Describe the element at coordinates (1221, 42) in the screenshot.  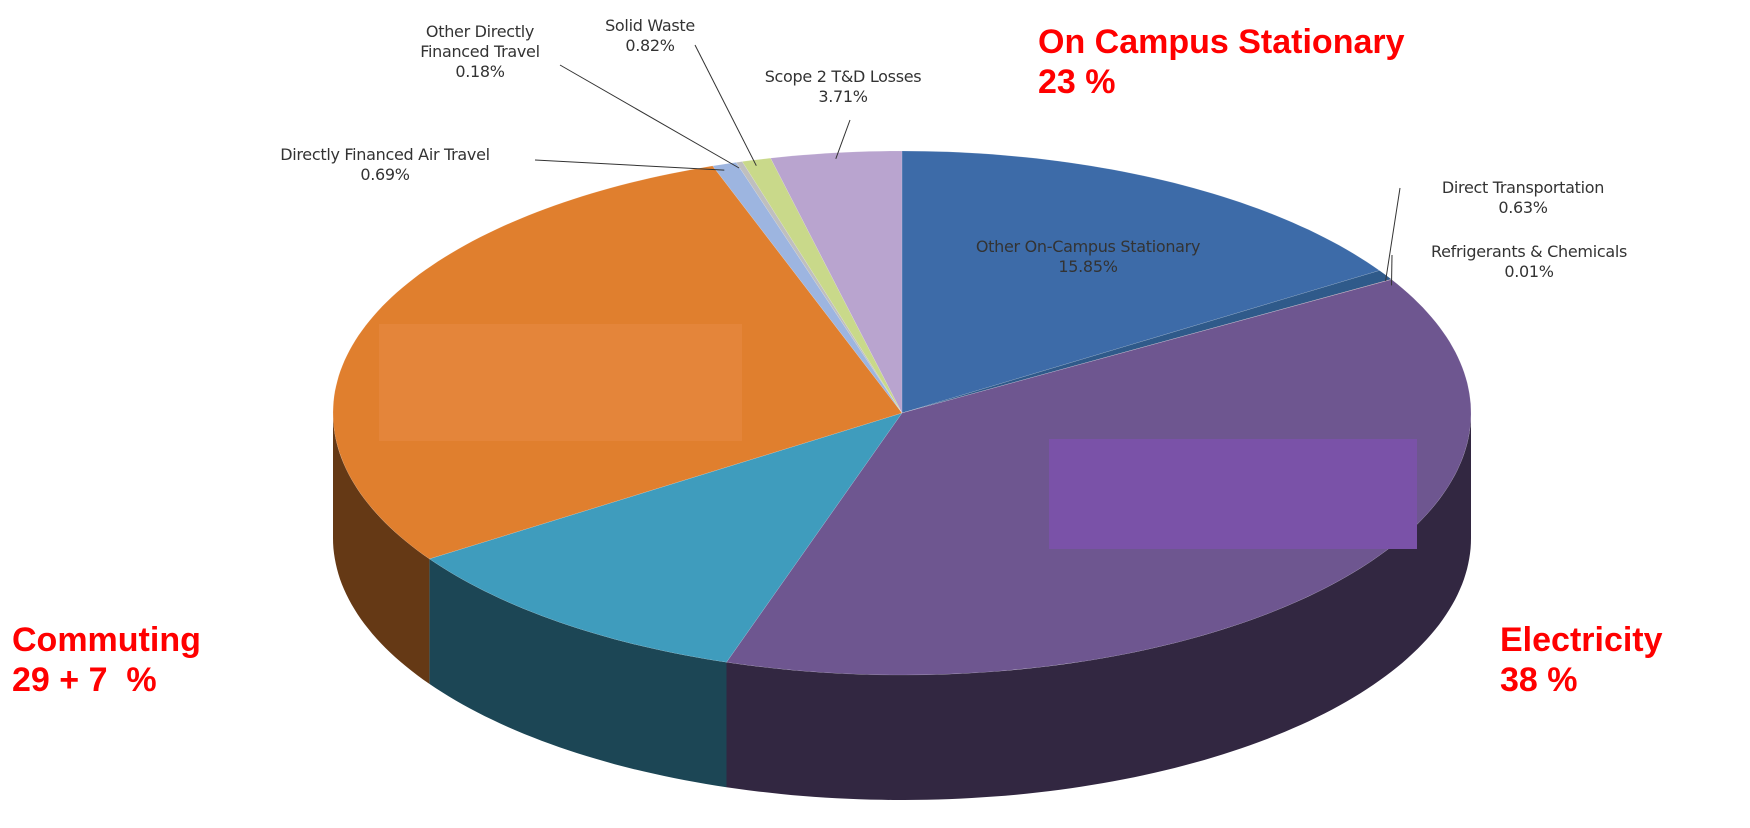
I see `annotation-line: On Campus Stationary` at that location.